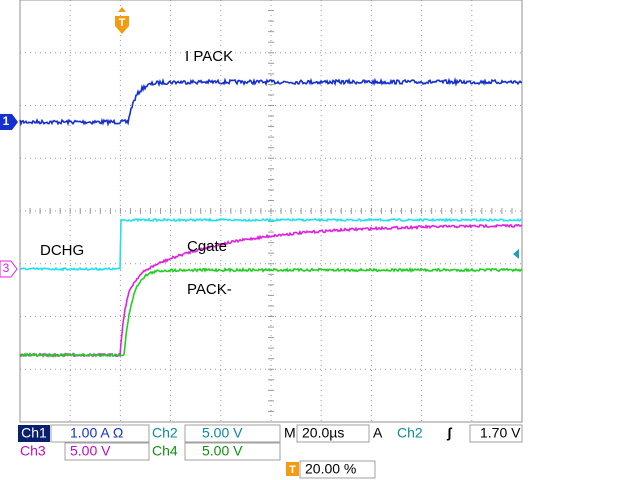  Describe the element at coordinates (6, 121) in the screenshot. I see `ch1-marker-label: 1` at that location.